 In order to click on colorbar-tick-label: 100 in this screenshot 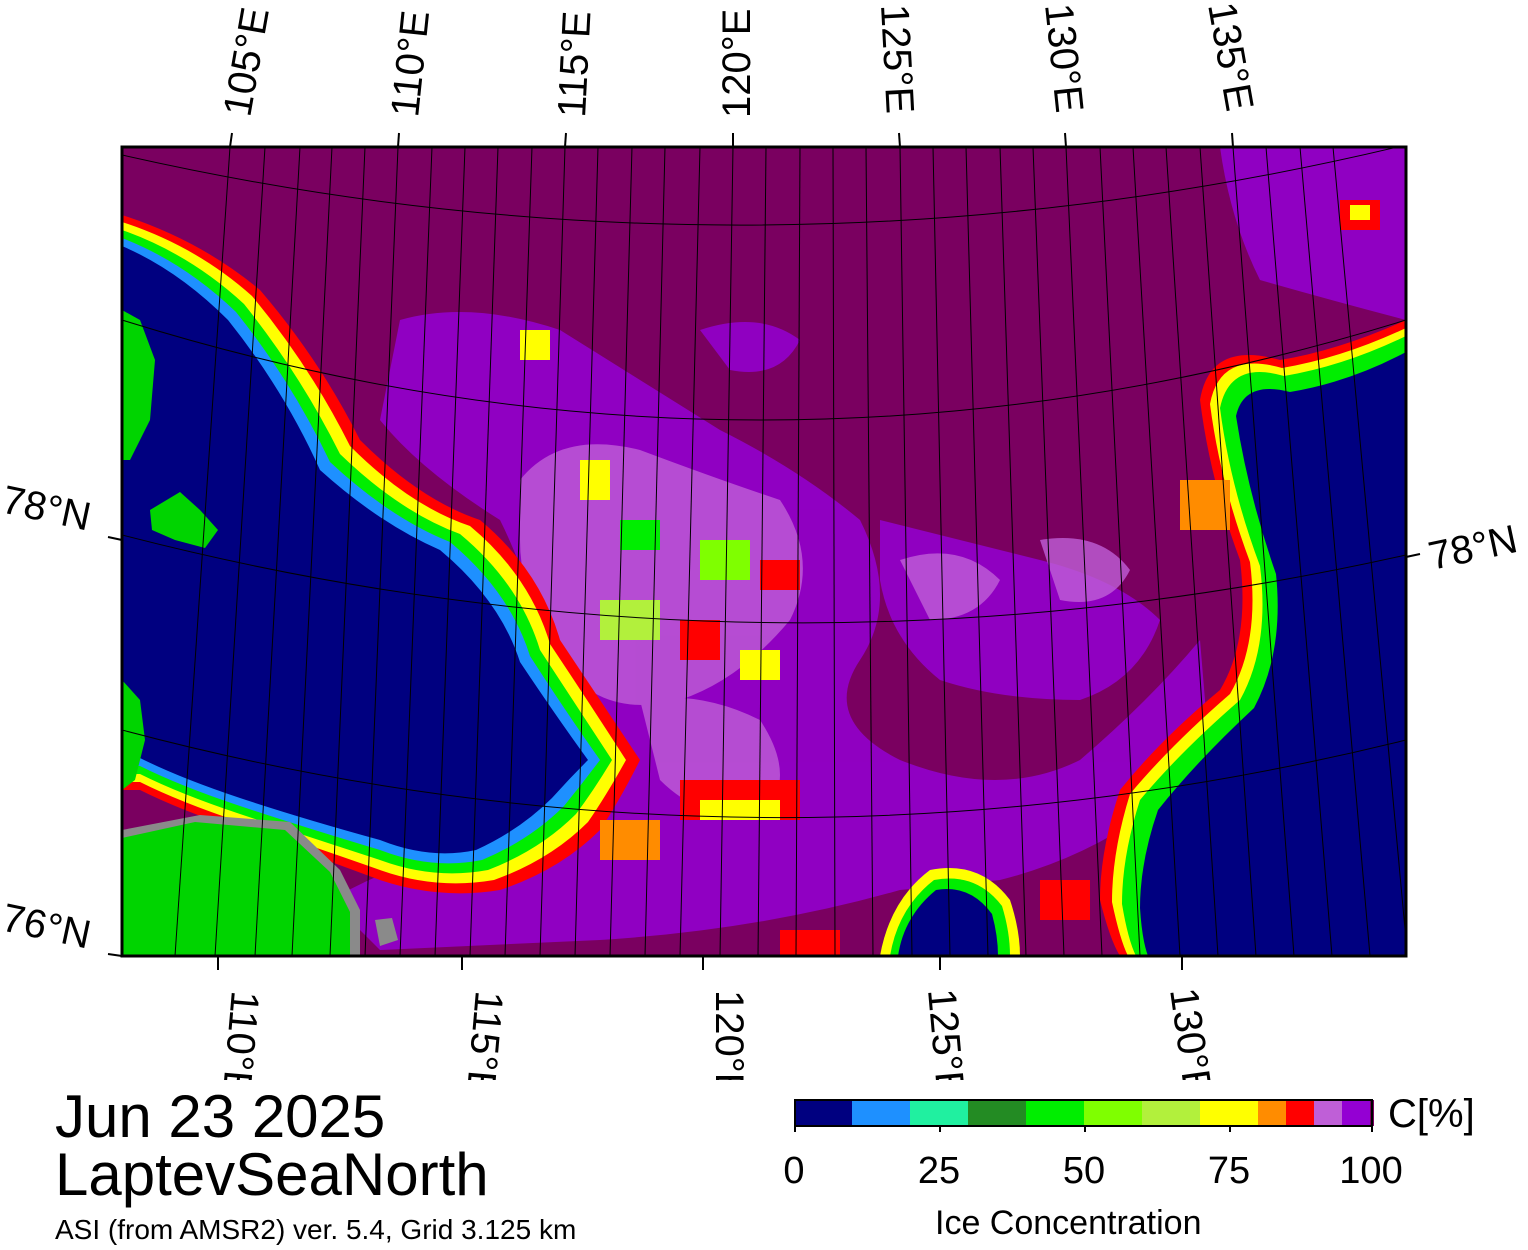, I will do `click(1371, 1171)`.